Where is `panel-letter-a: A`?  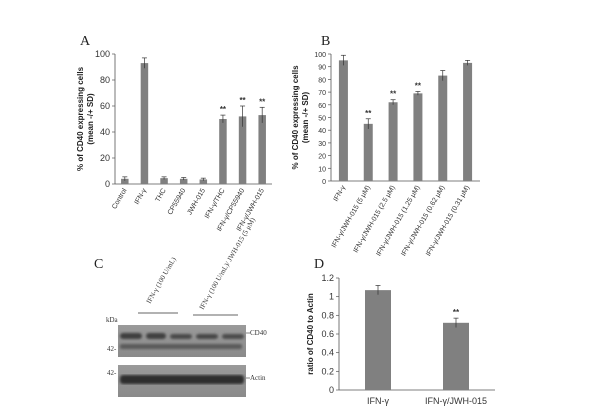
panel-letter-a: A is located at coordinates (85, 41).